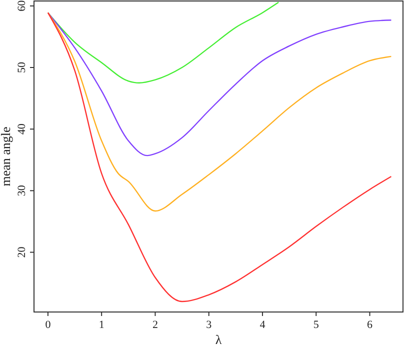 The width and height of the screenshot is (405, 348). What do you see at coordinates (369, 325) in the screenshot?
I see `x-tick-label: 6` at bounding box center [369, 325].